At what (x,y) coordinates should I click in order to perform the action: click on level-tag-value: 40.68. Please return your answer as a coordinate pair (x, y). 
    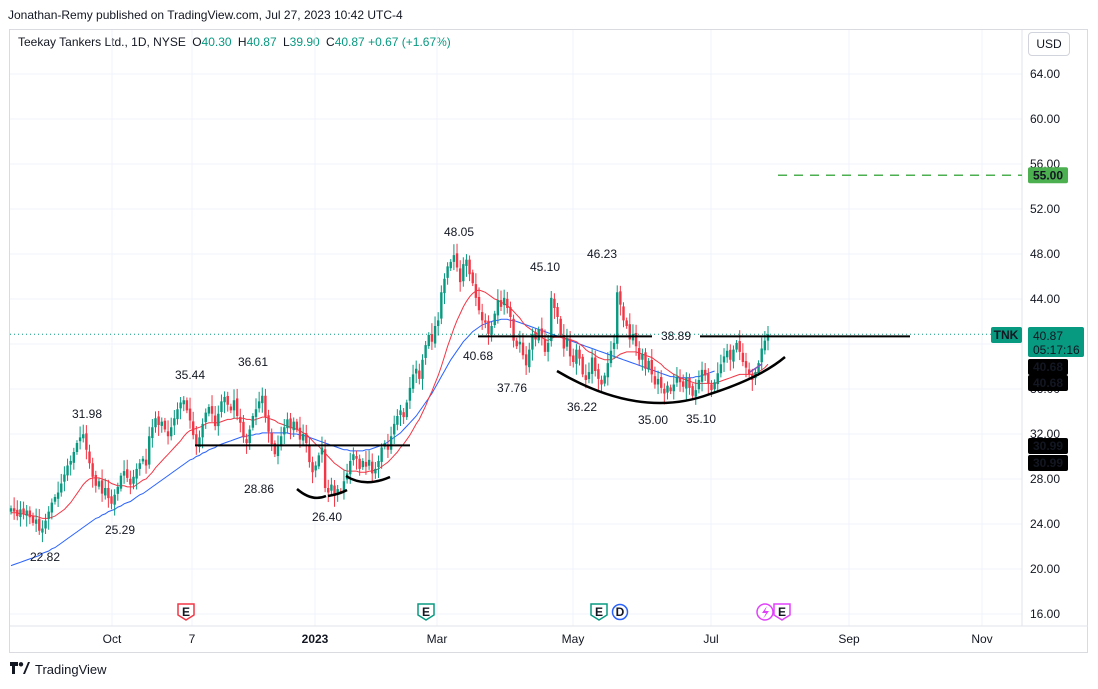
    Looking at the image, I should click on (1048, 367).